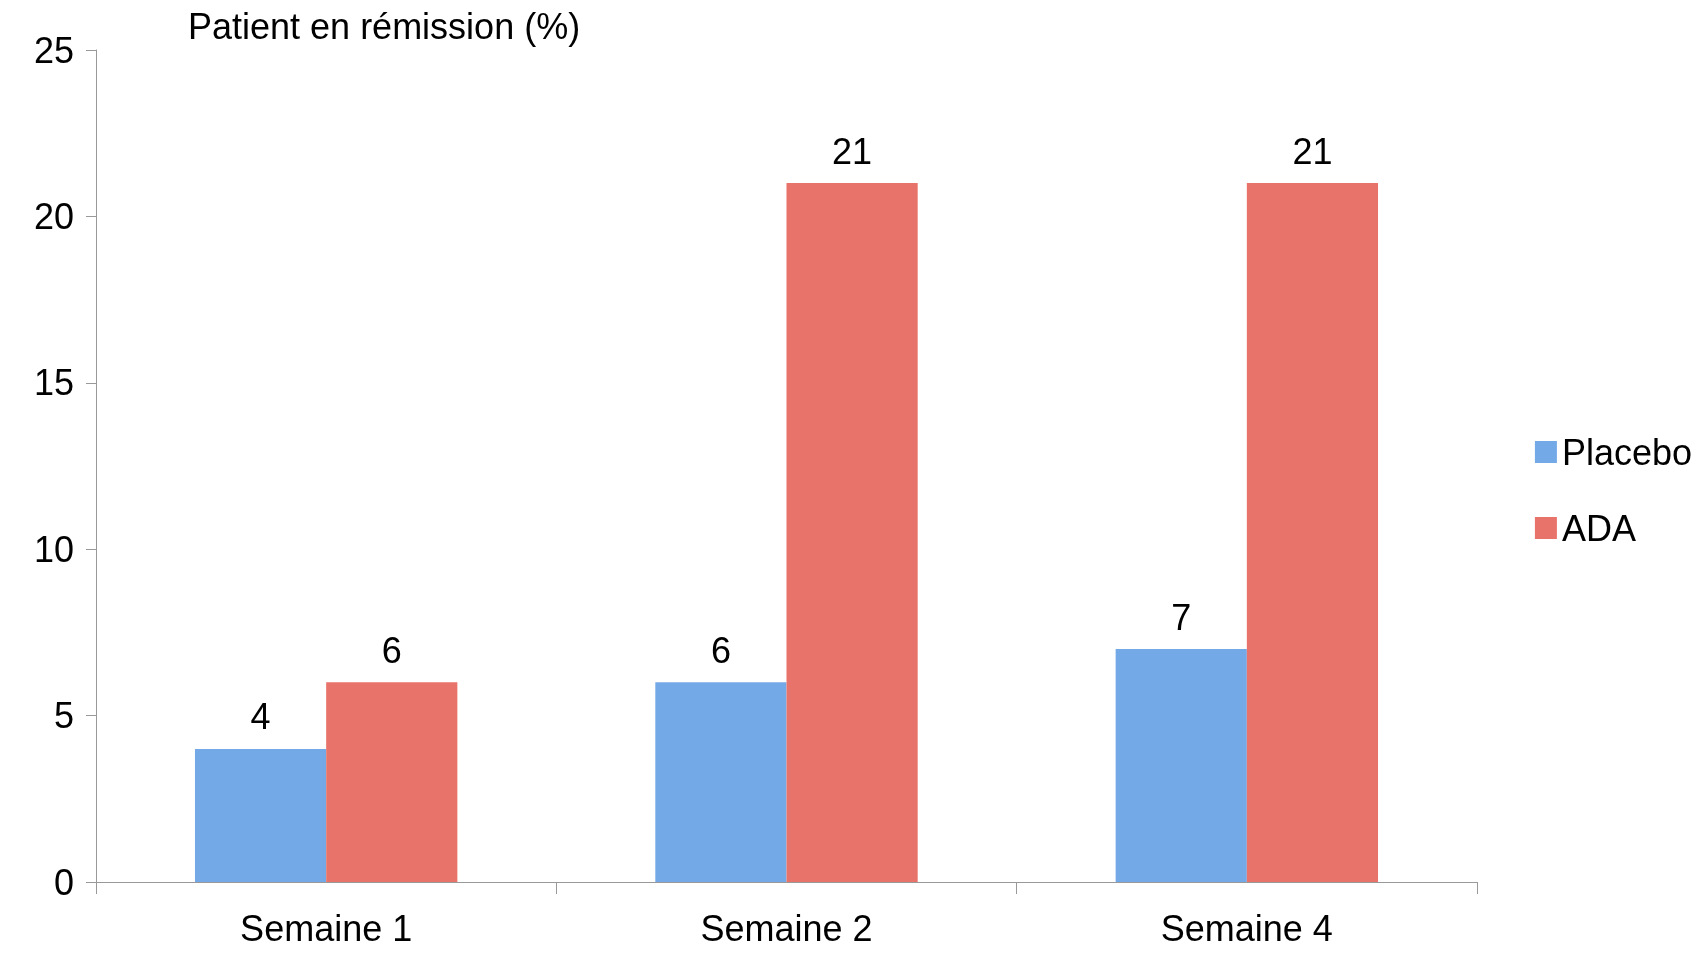 This screenshot has width=1707, height=980. What do you see at coordinates (1246, 928) in the screenshot?
I see `x-tick-label: Semaine 4` at bounding box center [1246, 928].